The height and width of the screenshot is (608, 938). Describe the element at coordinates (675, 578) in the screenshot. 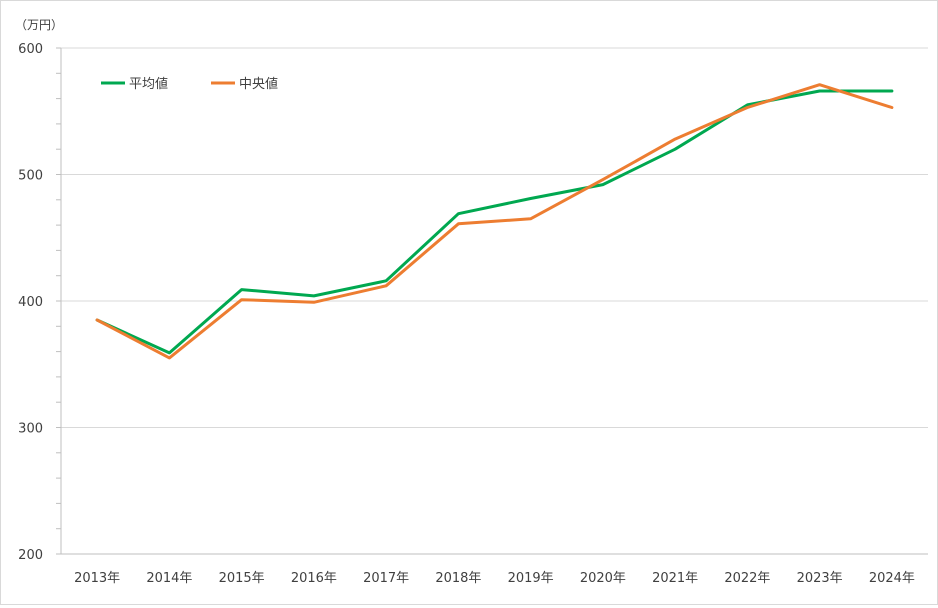

I see `x-tick-label-8: 2021年` at that location.